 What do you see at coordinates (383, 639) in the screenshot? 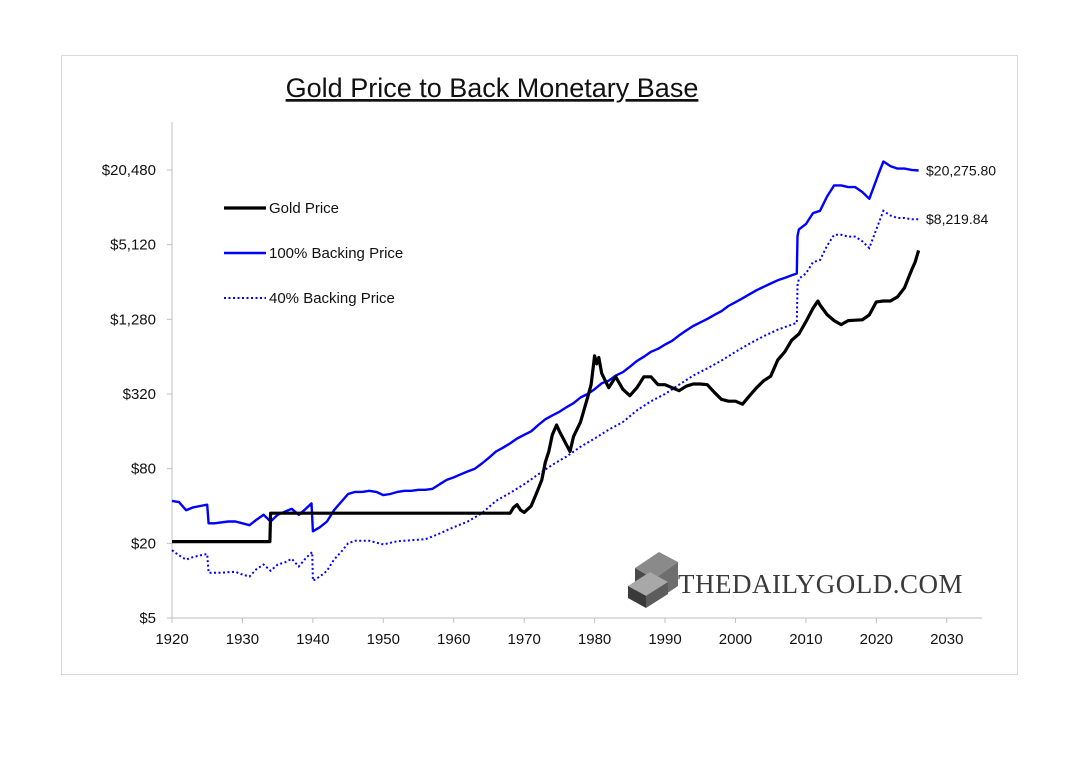
I see `x-tick-label: 1950` at bounding box center [383, 639].